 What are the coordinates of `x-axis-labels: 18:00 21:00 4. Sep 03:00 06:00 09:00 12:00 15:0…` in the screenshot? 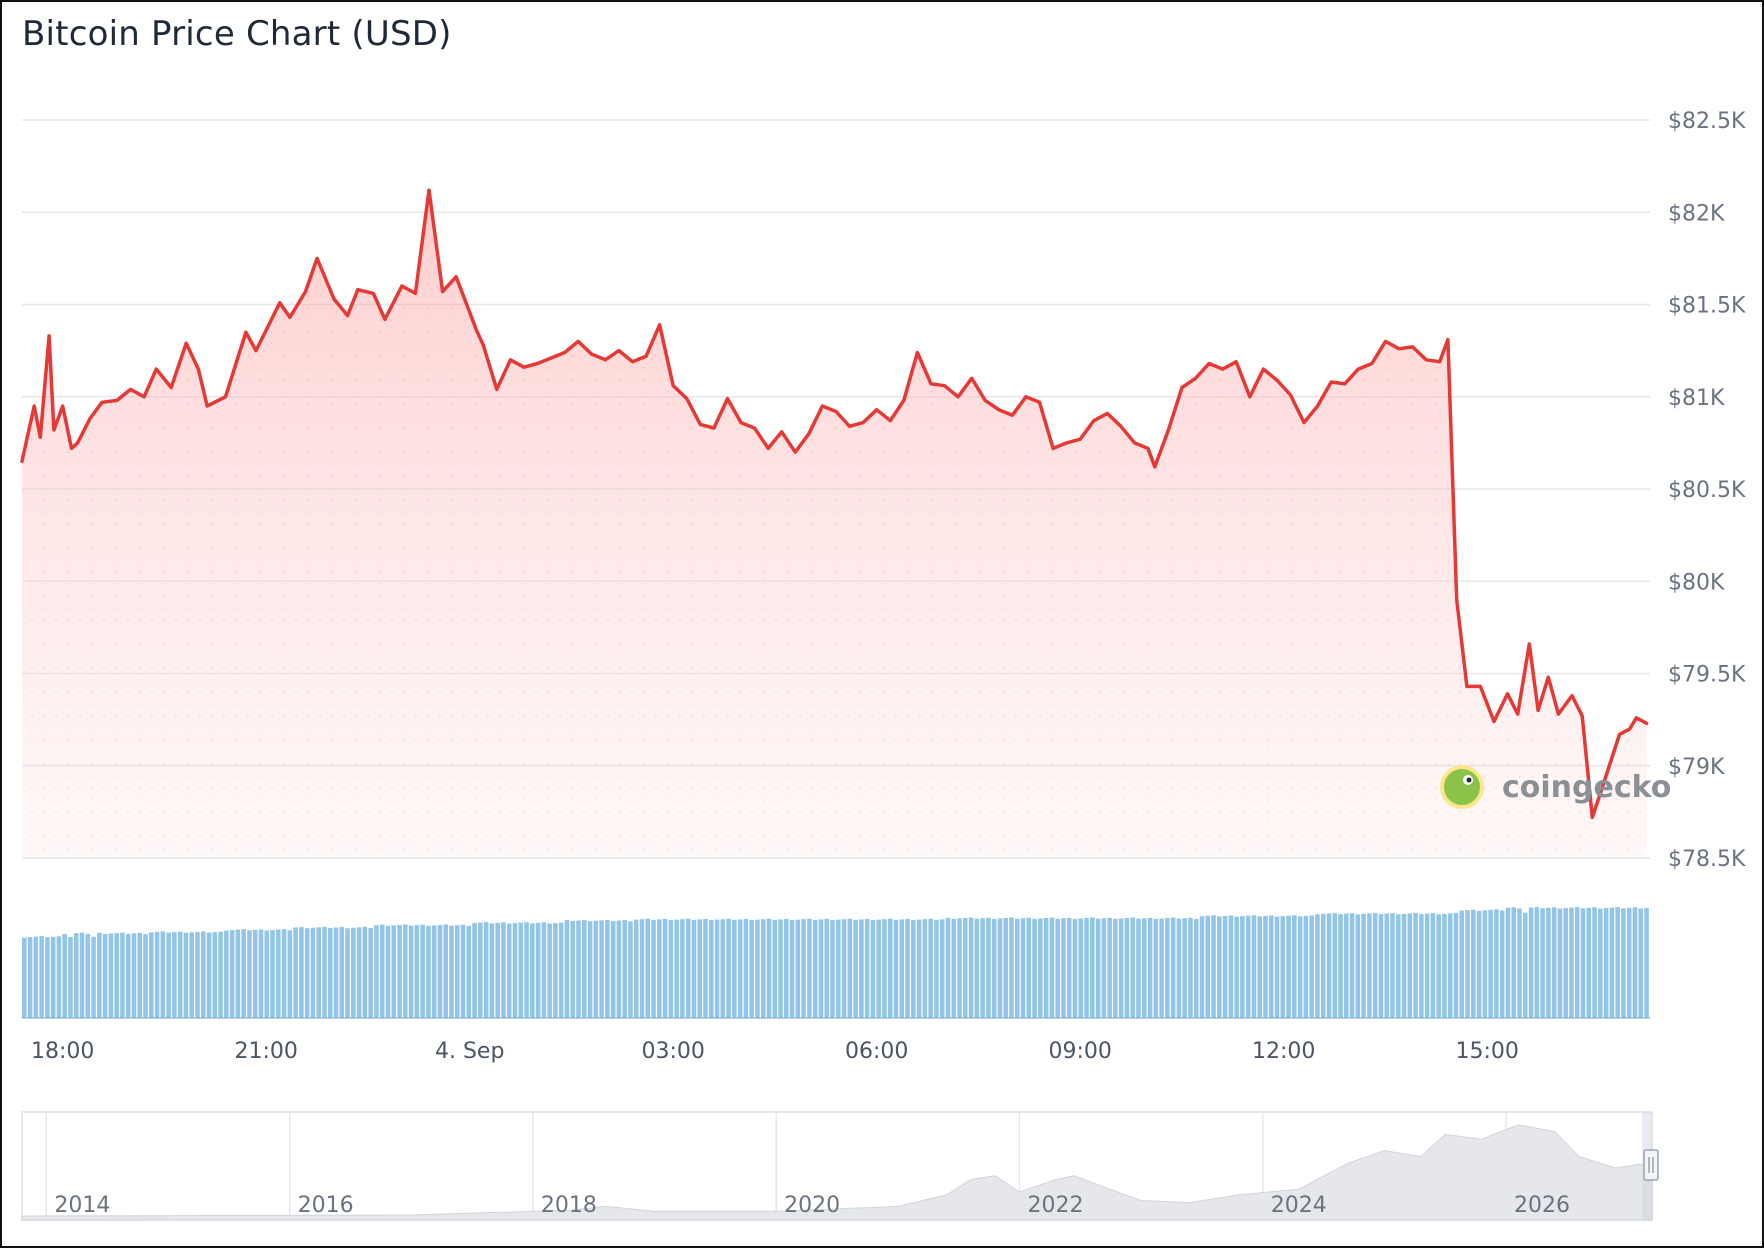 It's located at (775, 1051).